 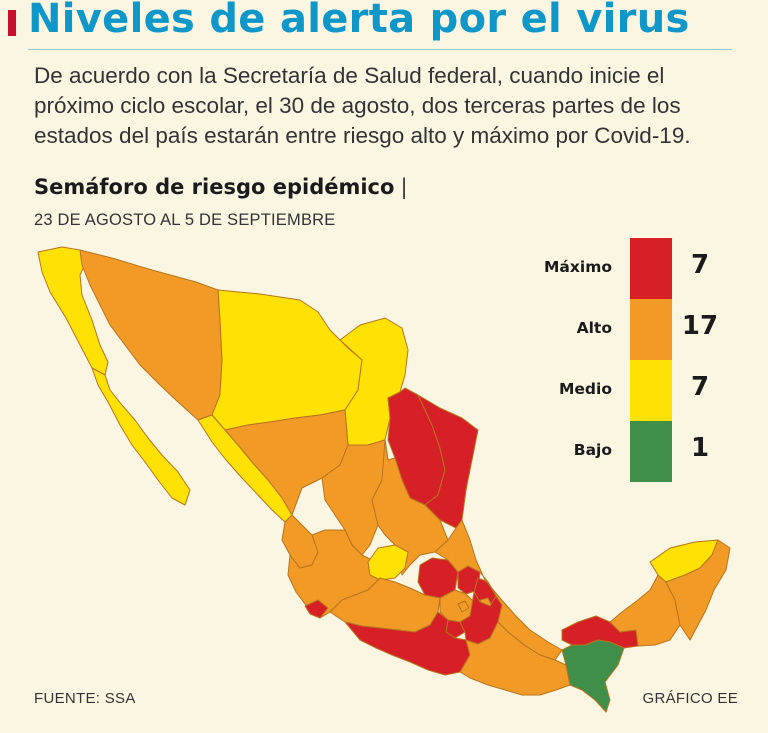 What do you see at coordinates (651, 329) in the screenshot?
I see `legend-swatch-alto` at bounding box center [651, 329].